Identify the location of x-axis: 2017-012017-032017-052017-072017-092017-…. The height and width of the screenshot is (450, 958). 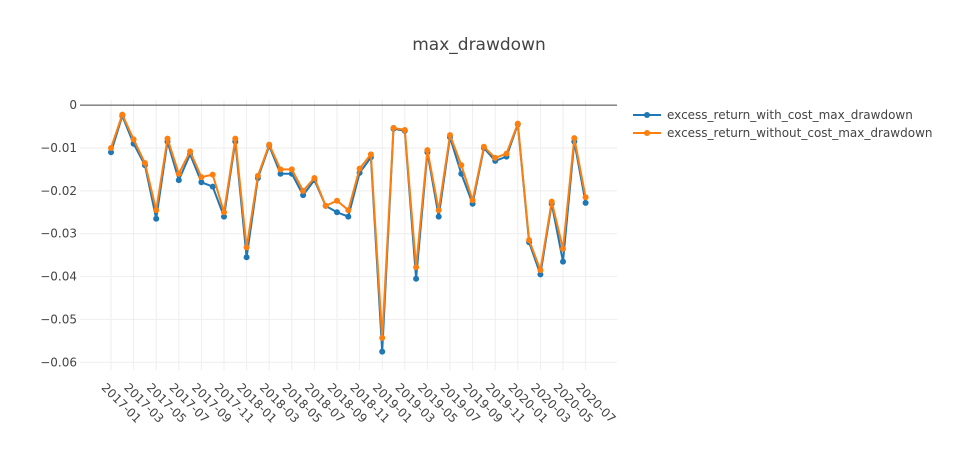
(359, 402).